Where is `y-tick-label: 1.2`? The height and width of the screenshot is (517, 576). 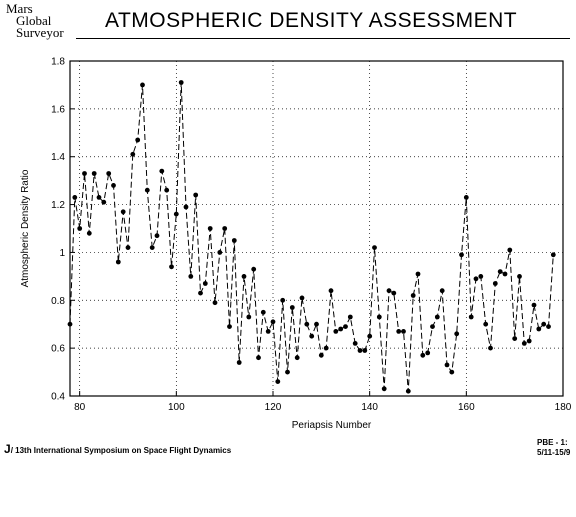 y-tick-label: 1.2 is located at coordinates (58, 205).